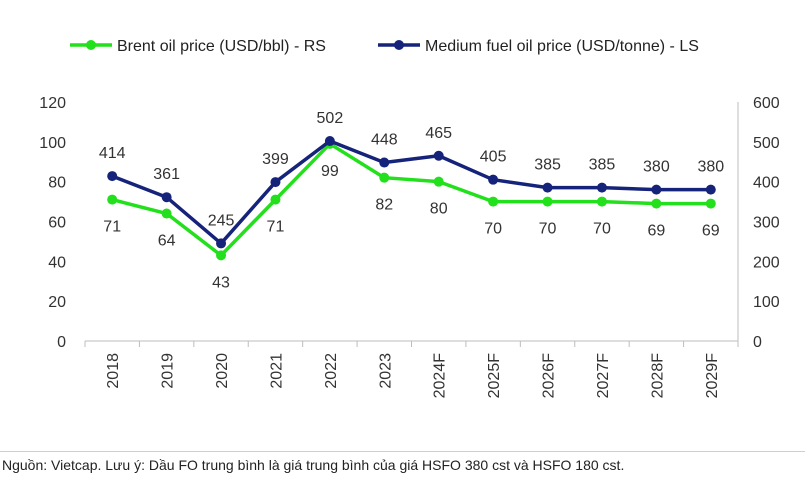 The width and height of the screenshot is (805, 481). I want to click on brent-data-label: 99, so click(330, 171).